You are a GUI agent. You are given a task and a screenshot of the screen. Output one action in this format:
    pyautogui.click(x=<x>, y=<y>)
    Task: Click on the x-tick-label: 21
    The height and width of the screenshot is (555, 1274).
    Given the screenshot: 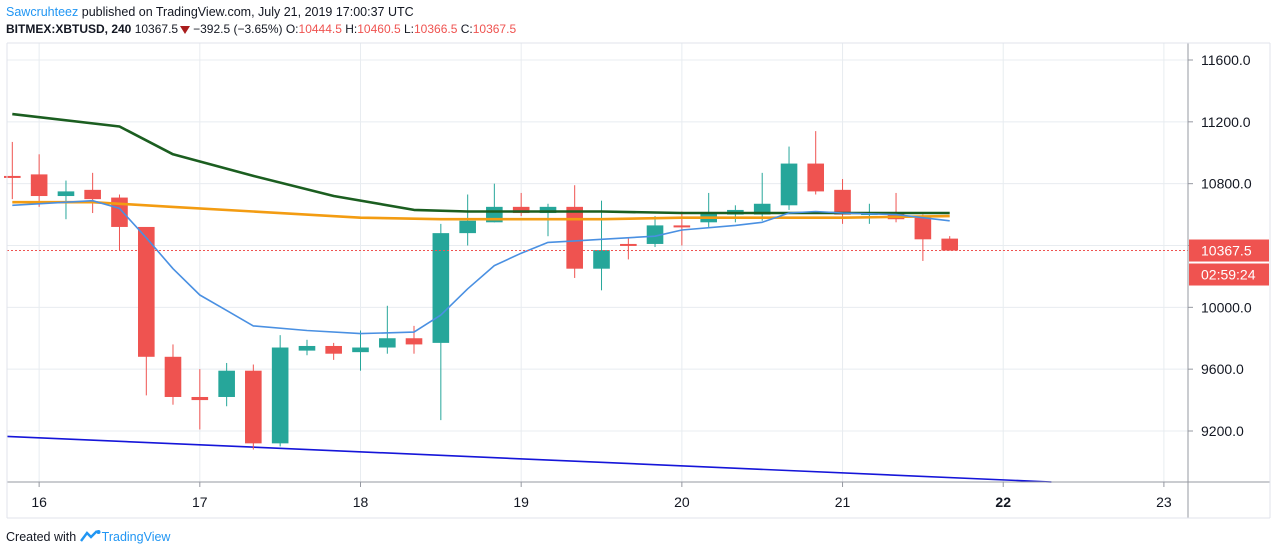 What is the action you would take?
    pyautogui.click(x=843, y=502)
    